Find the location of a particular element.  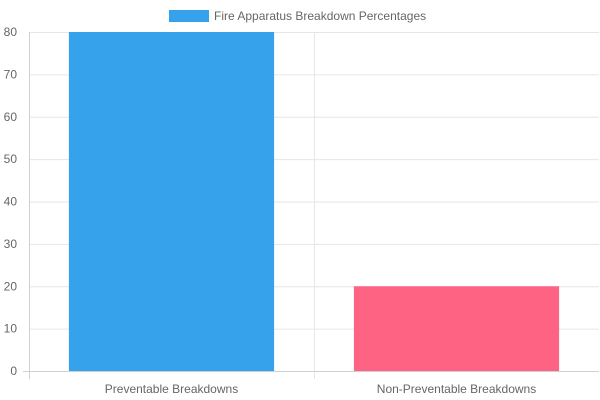

y-tick-label: 30 is located at coordinates (11, 244).